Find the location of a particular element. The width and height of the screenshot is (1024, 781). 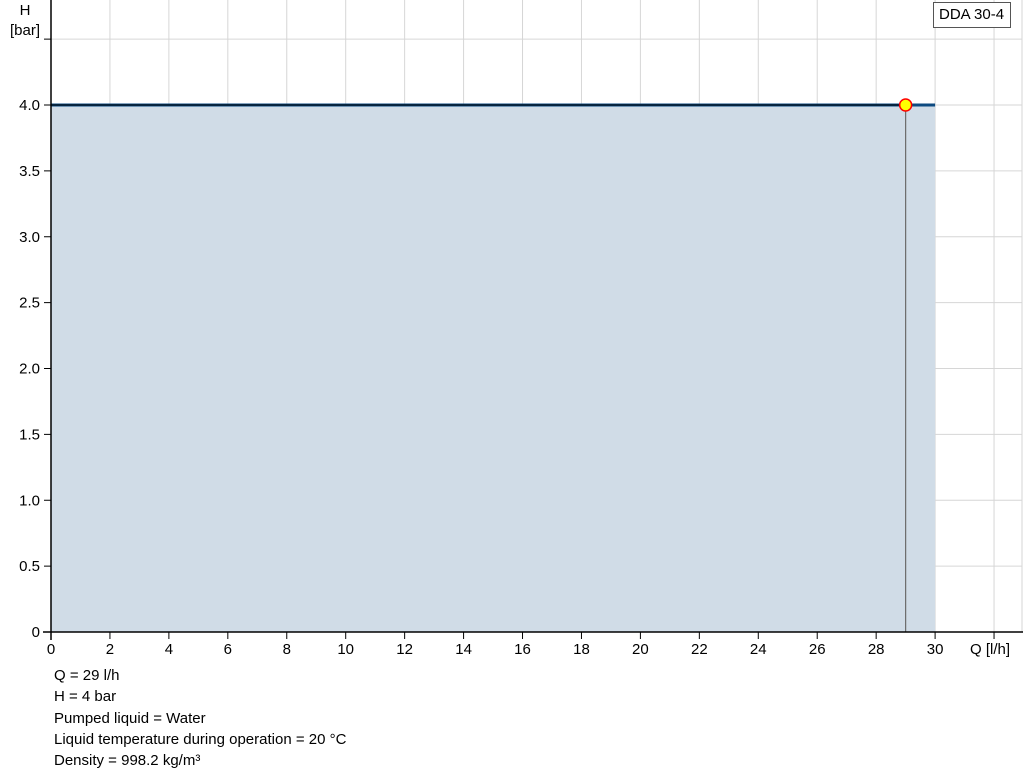

x-tick-label: 2 is located at coordinates (110, 649).